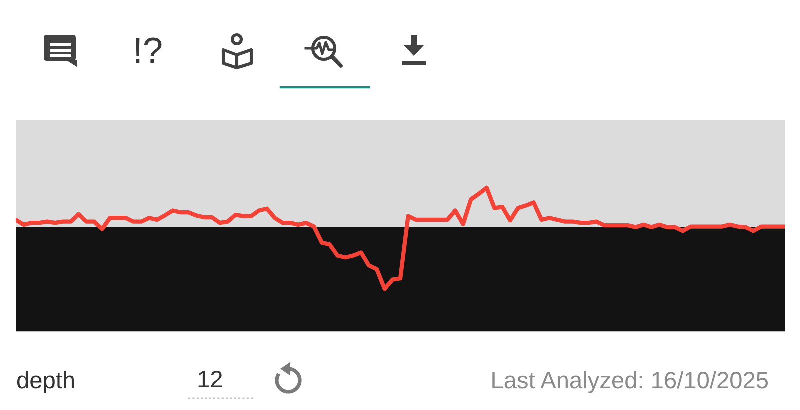 The height and width of the screenshot is (410, 800). I want to click on text: 12, so click(210, 379).